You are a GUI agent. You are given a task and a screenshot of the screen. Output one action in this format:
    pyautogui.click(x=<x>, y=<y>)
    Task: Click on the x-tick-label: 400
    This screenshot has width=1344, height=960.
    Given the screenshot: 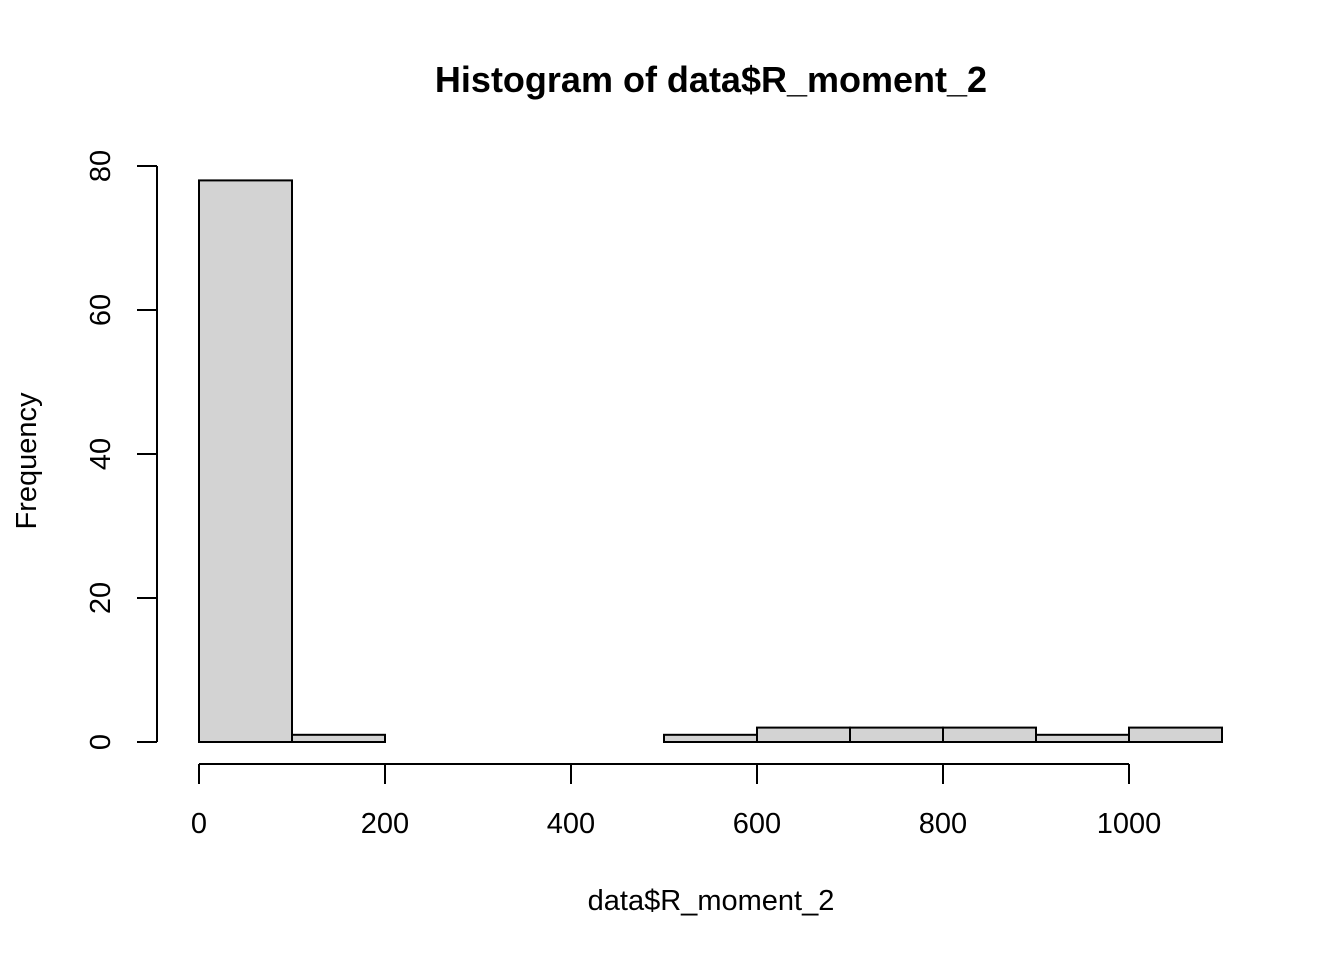 What is the action you would take?
    pyautogui.click(x=571, y=824)
    